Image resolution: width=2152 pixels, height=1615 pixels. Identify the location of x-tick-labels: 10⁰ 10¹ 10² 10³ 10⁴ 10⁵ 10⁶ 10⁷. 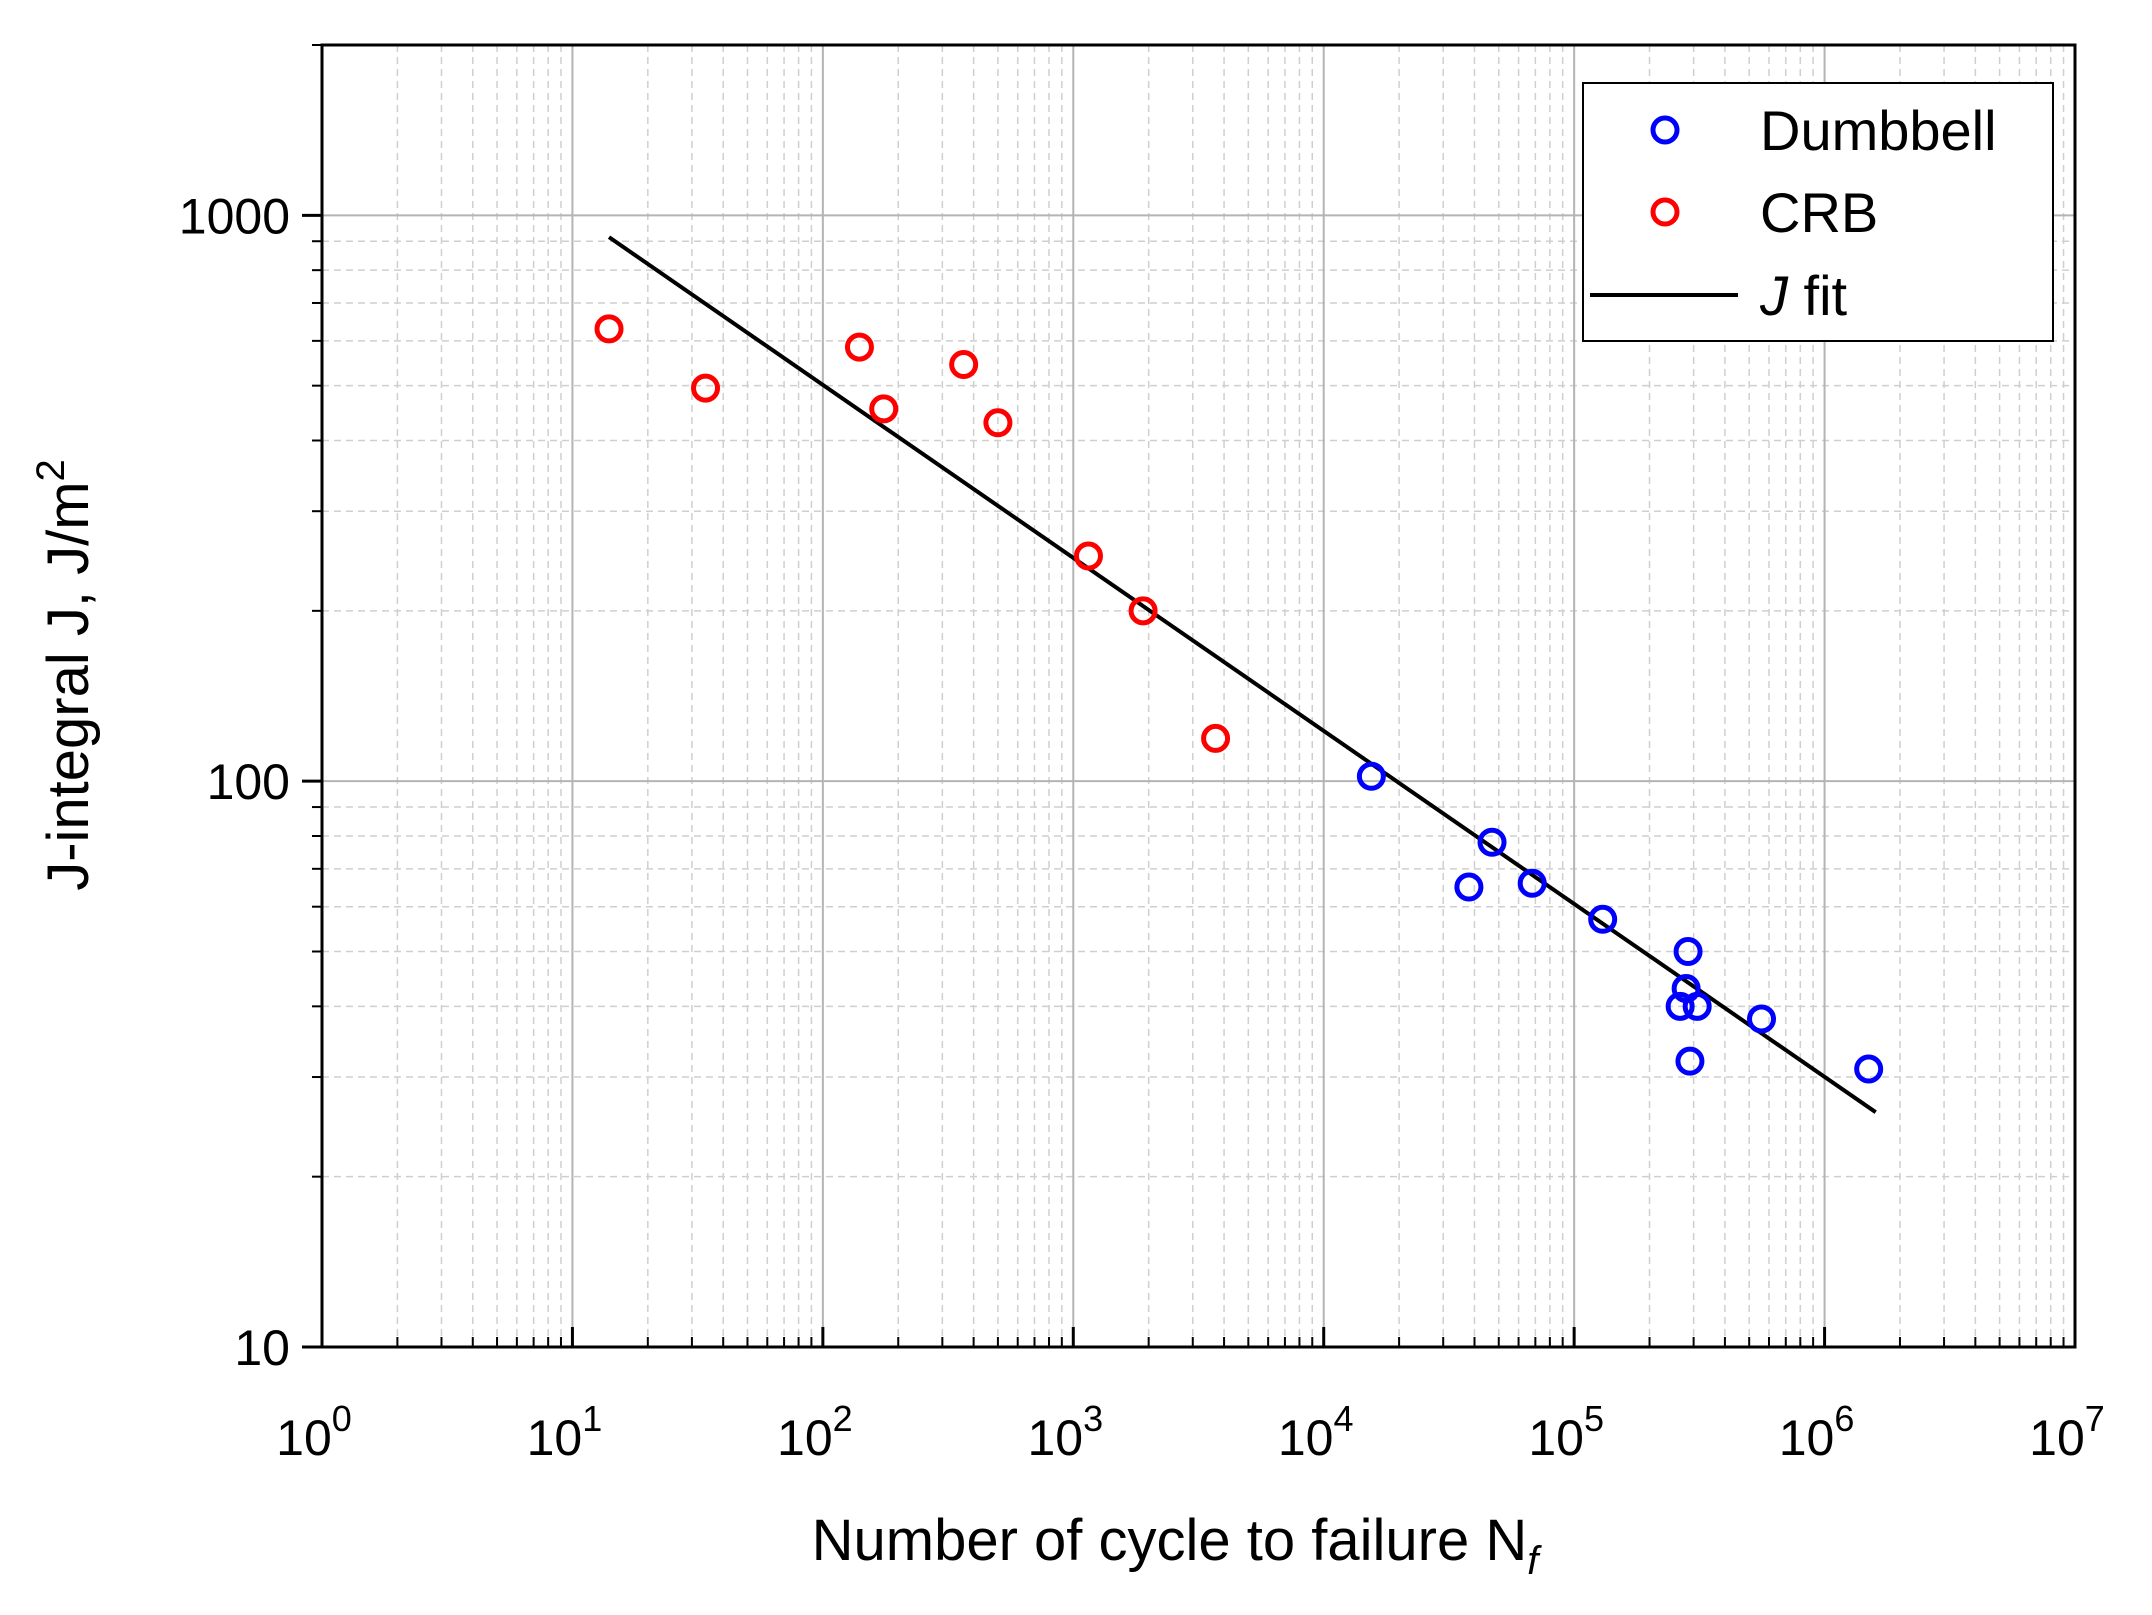
(1190, 1432).